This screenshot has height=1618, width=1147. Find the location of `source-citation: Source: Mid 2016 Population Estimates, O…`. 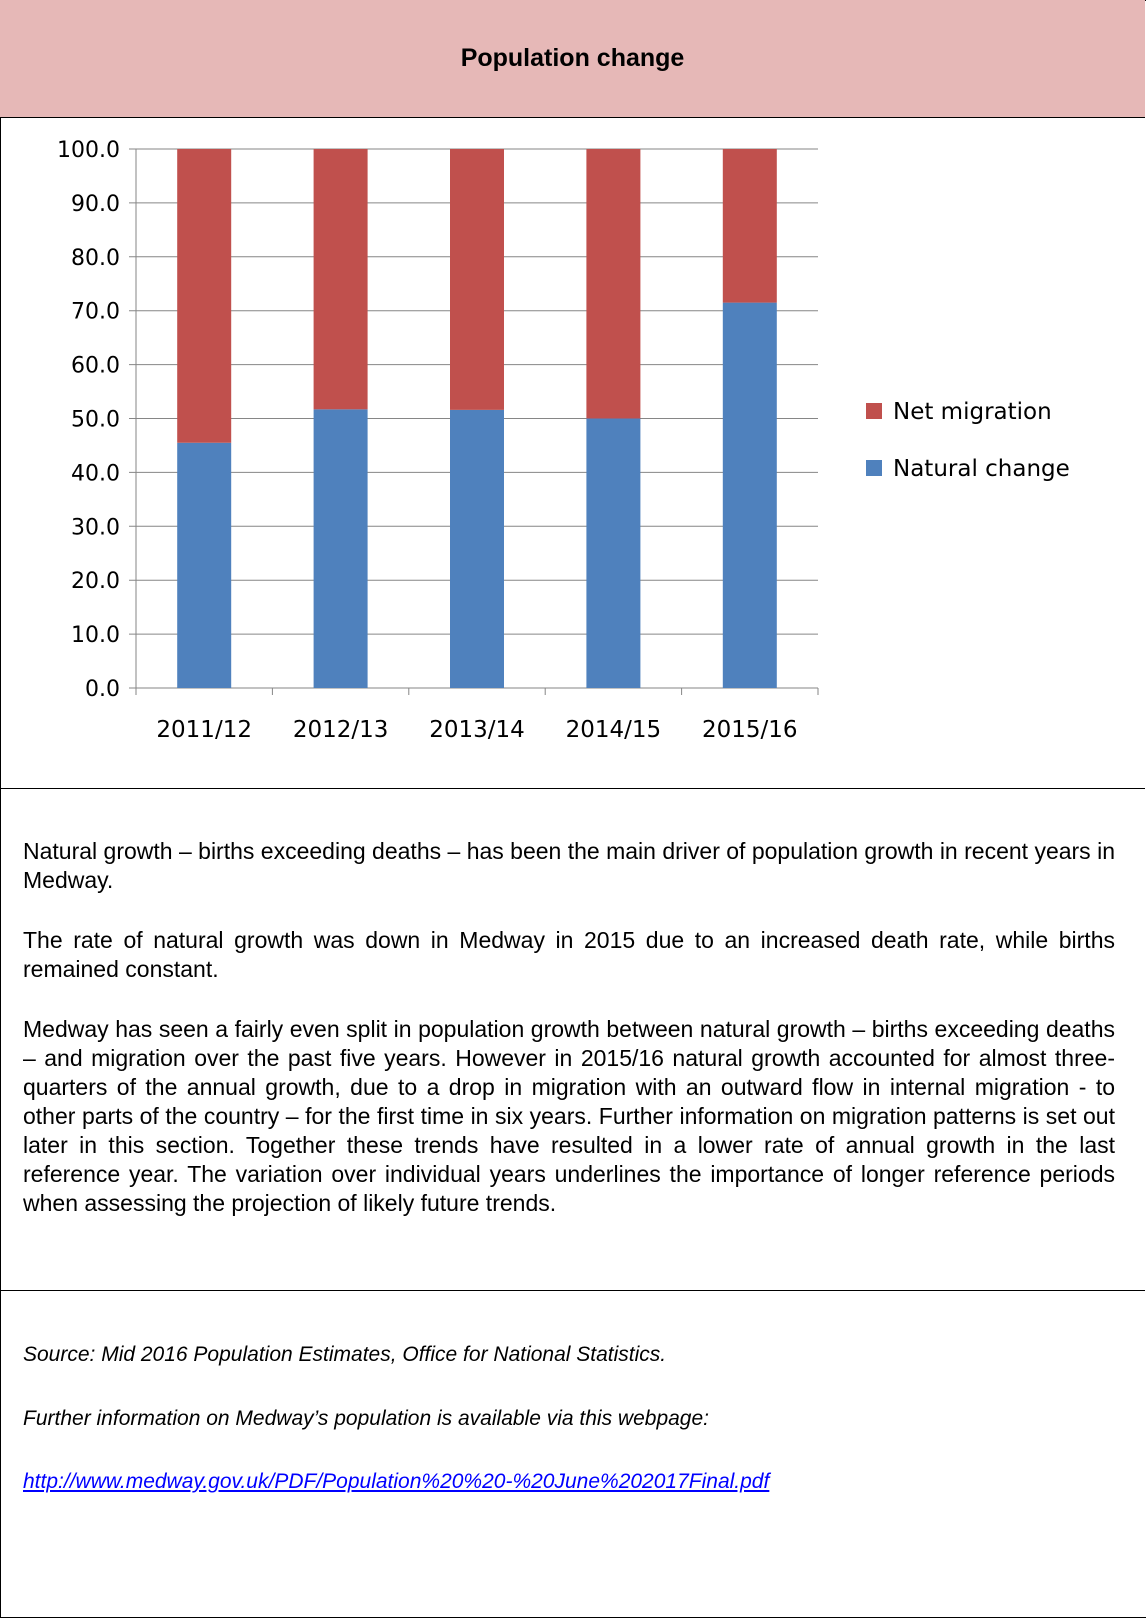

source-citation: Source: Mid 2016 Population Estimates, O… is located at coordinates (345, 1354).